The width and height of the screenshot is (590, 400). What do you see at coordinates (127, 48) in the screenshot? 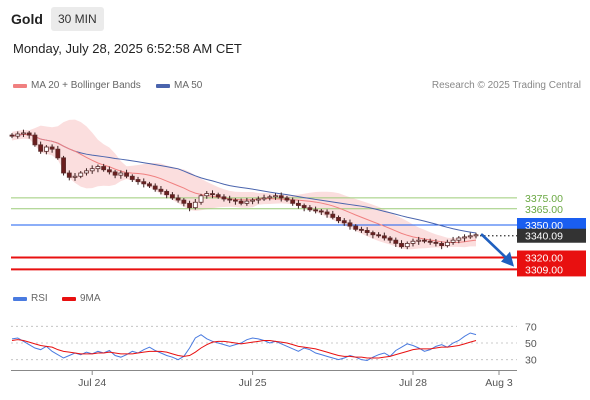
I see `chart-datetime: Monday, July 28, 2025 6:52:58 AM CET` at bounding box center [127, 48].